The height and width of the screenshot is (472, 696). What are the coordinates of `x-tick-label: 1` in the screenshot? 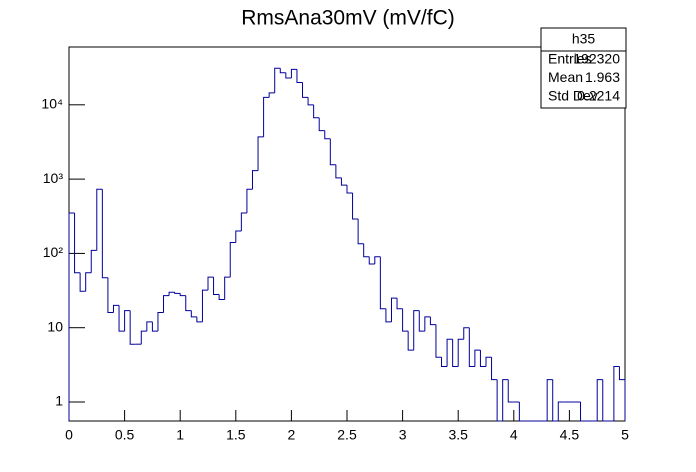 It's located at (180, 435).